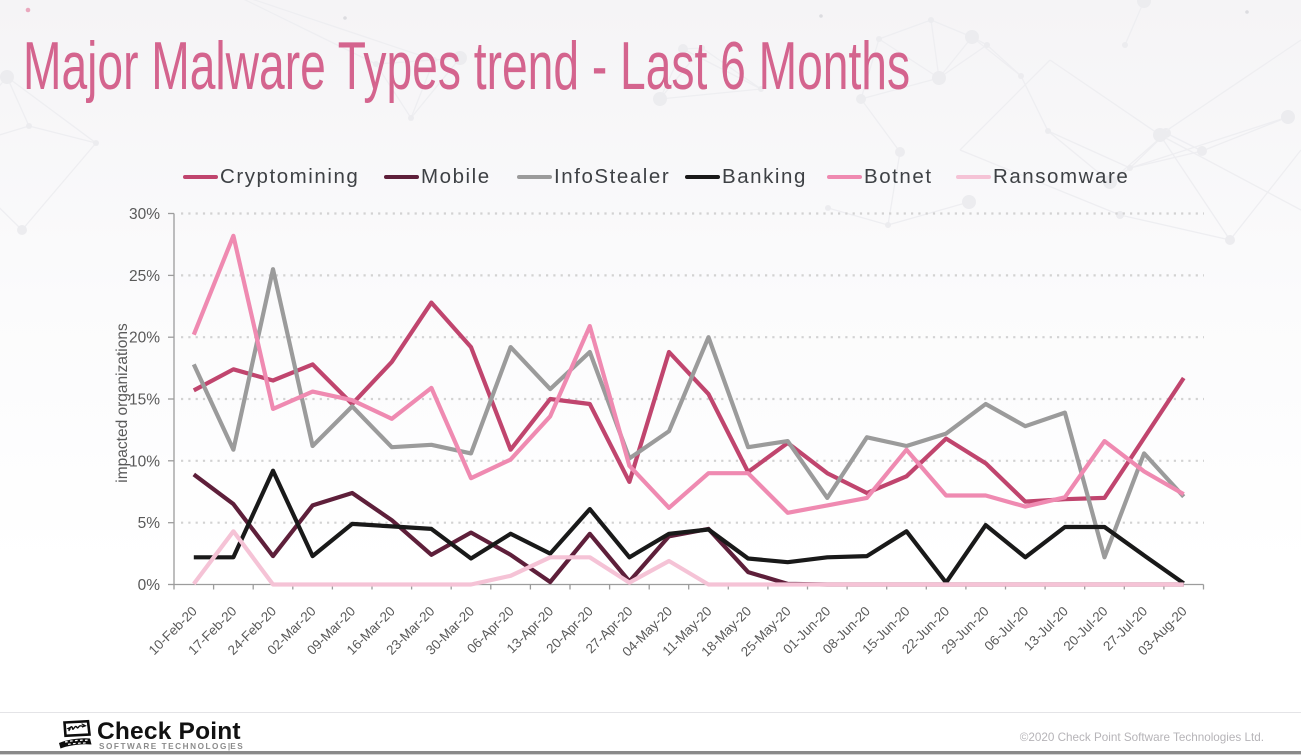  I want to click on svg-text: 10%, so click(144, 461).